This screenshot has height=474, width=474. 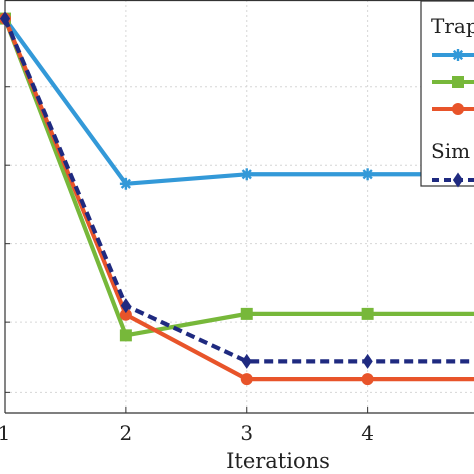 I want to click on x-tick-label: 1, so click(x=5, y=433).